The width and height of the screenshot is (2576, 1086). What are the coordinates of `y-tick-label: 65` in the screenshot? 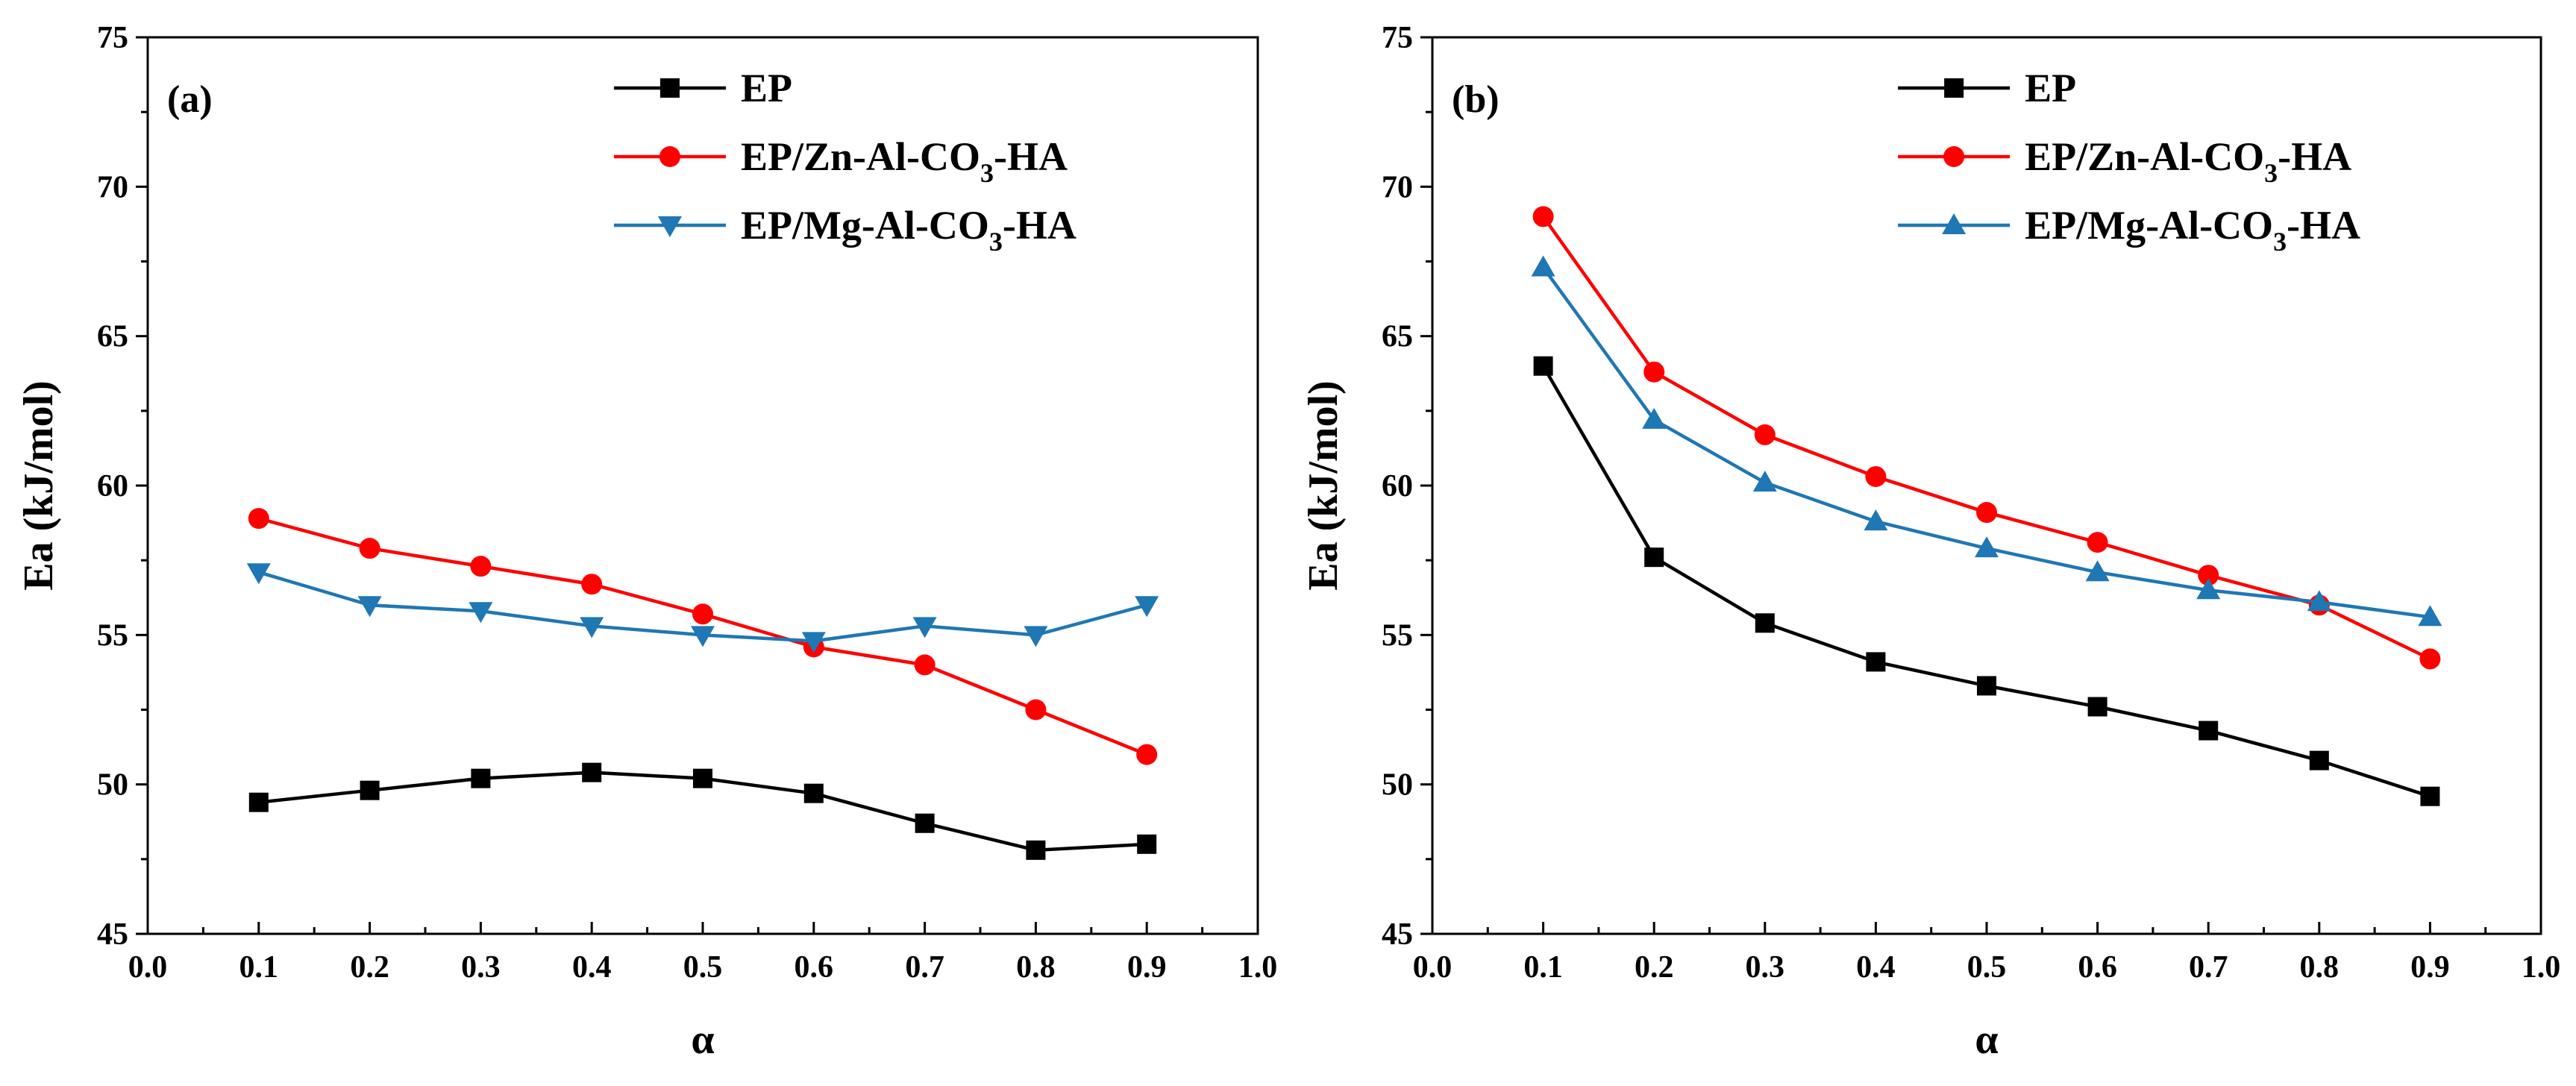 It's located at (1397, 337).